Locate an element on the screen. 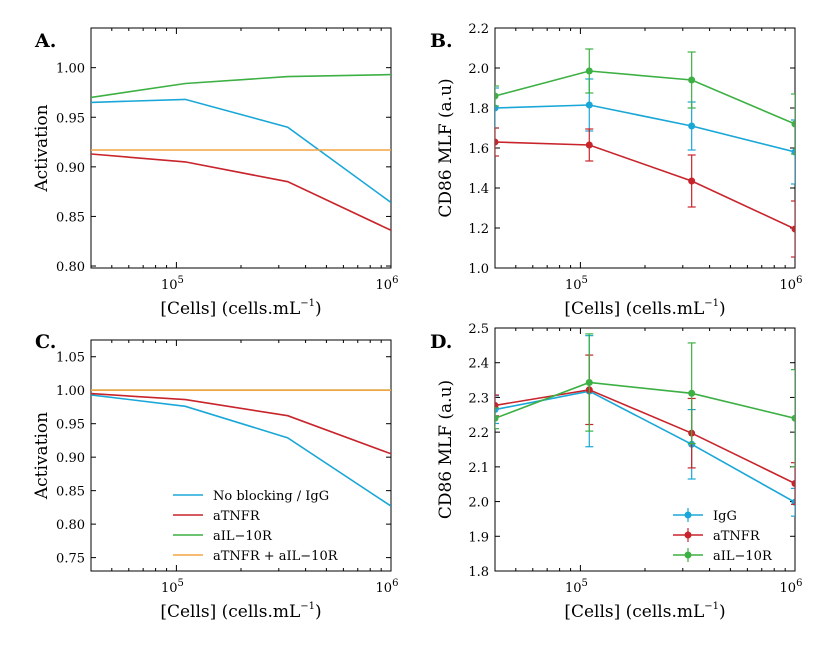 The height and width of the screenshot is (664, 830). legend-label: No blocking / IgG is located at coordinates (271, 496).